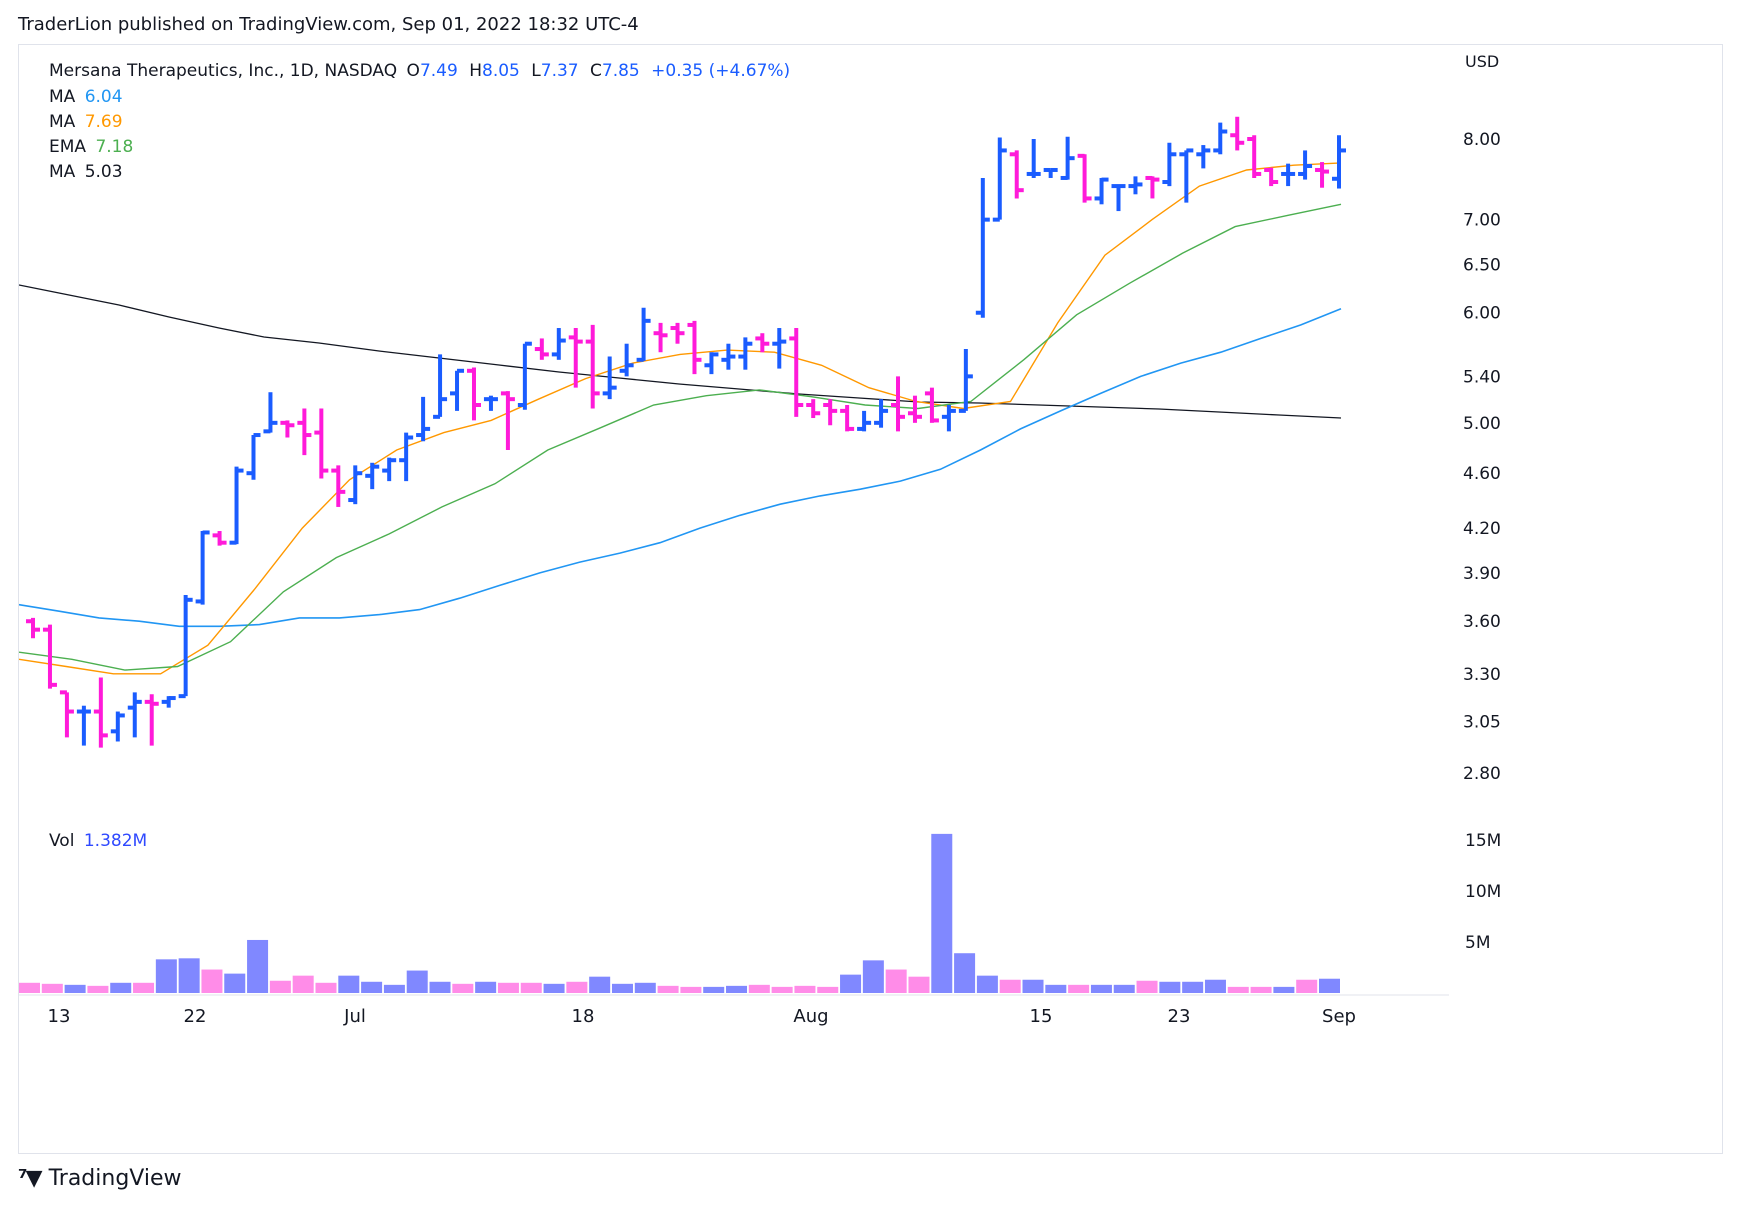 The height and width of the screenshot is (1207, 1741). I want to click on tradingview-logo-icon: ⁷▼, so click(30, 1178).